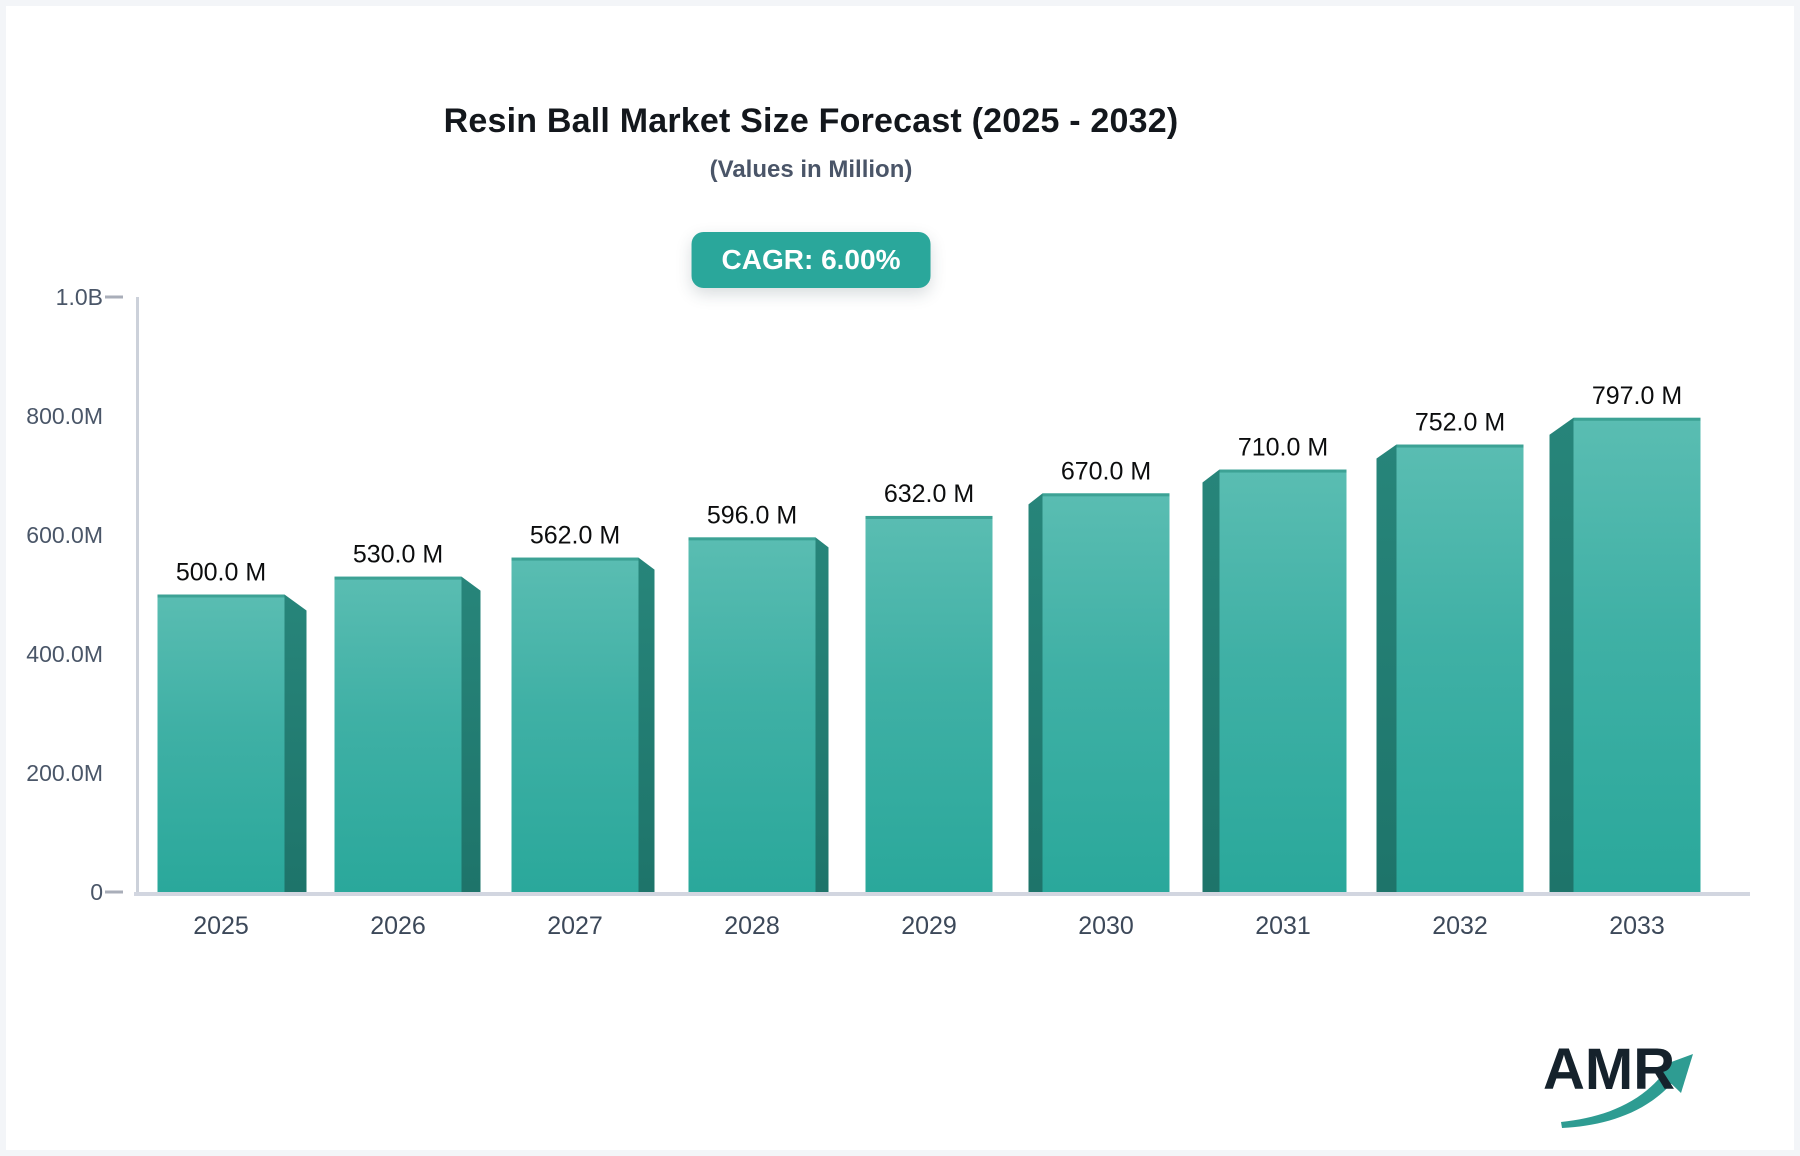 The width and height of the screenshot is (1800, 1156). What do you see at coordinates (1106, 471) in the screenshot?
I see `bar-value-label: 670.0 M` at bounding box center [1106, 471].